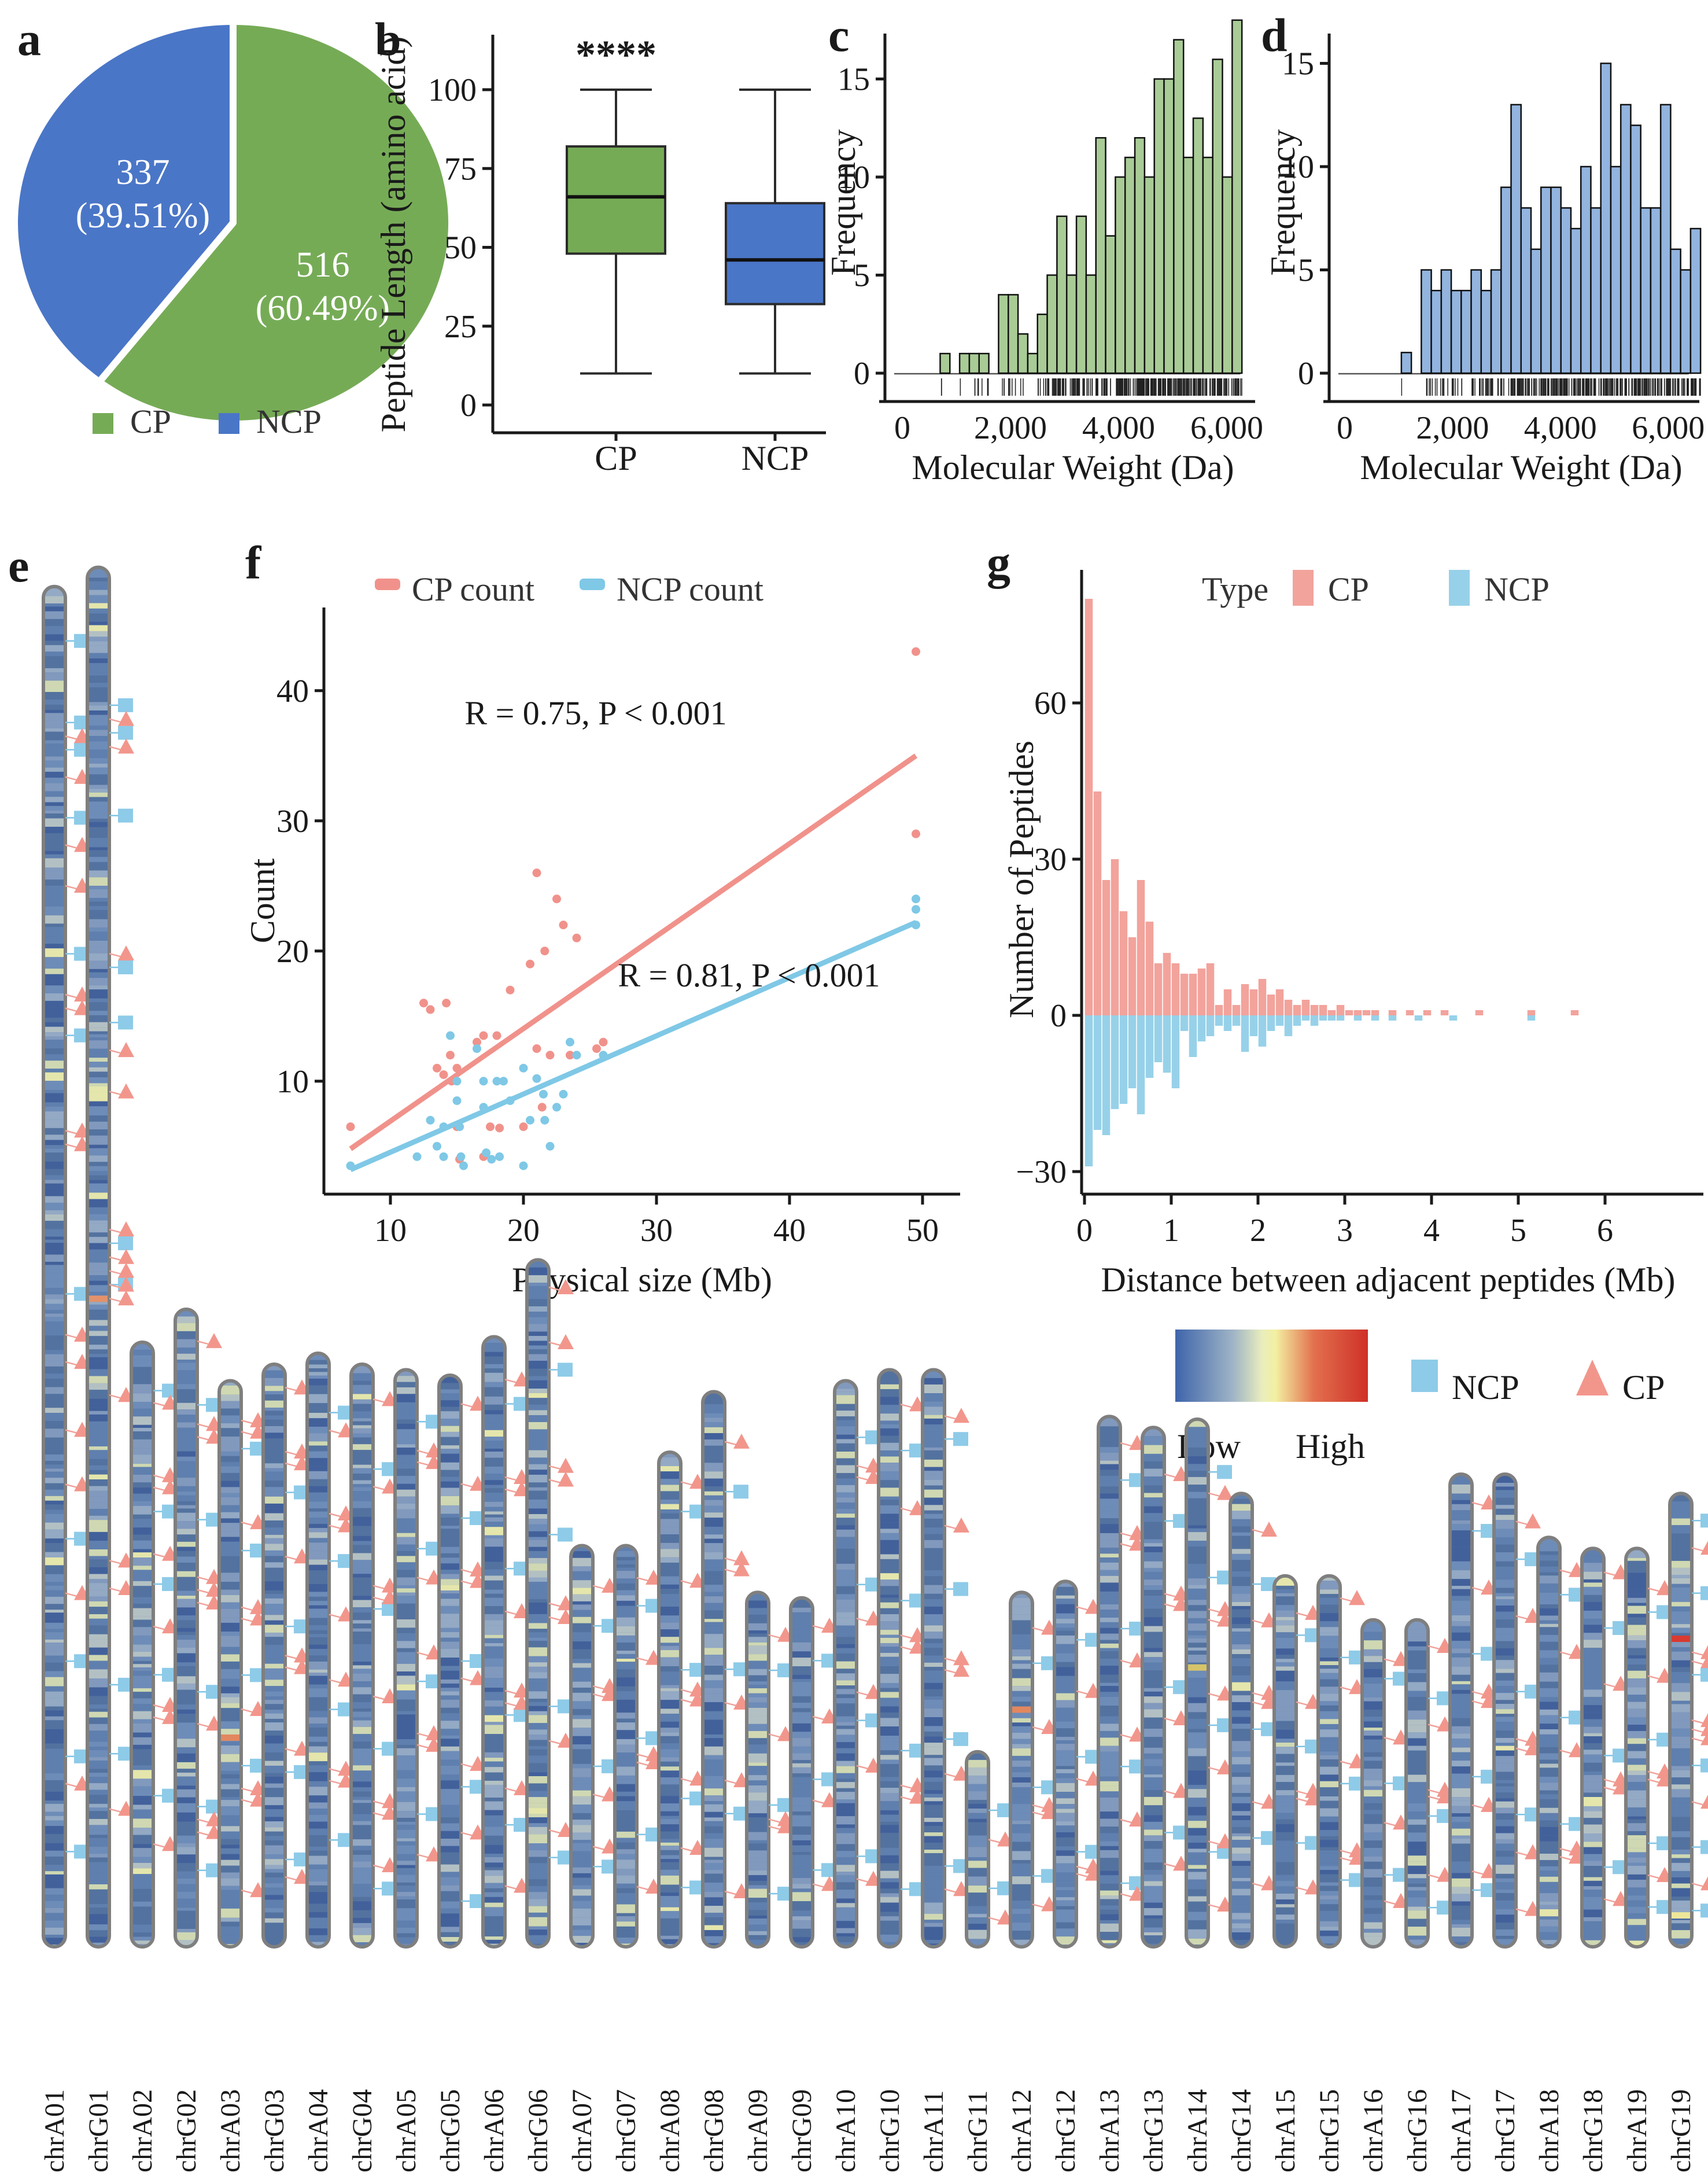  I want to click on hist-ncp-bar, so click(1606, 218).